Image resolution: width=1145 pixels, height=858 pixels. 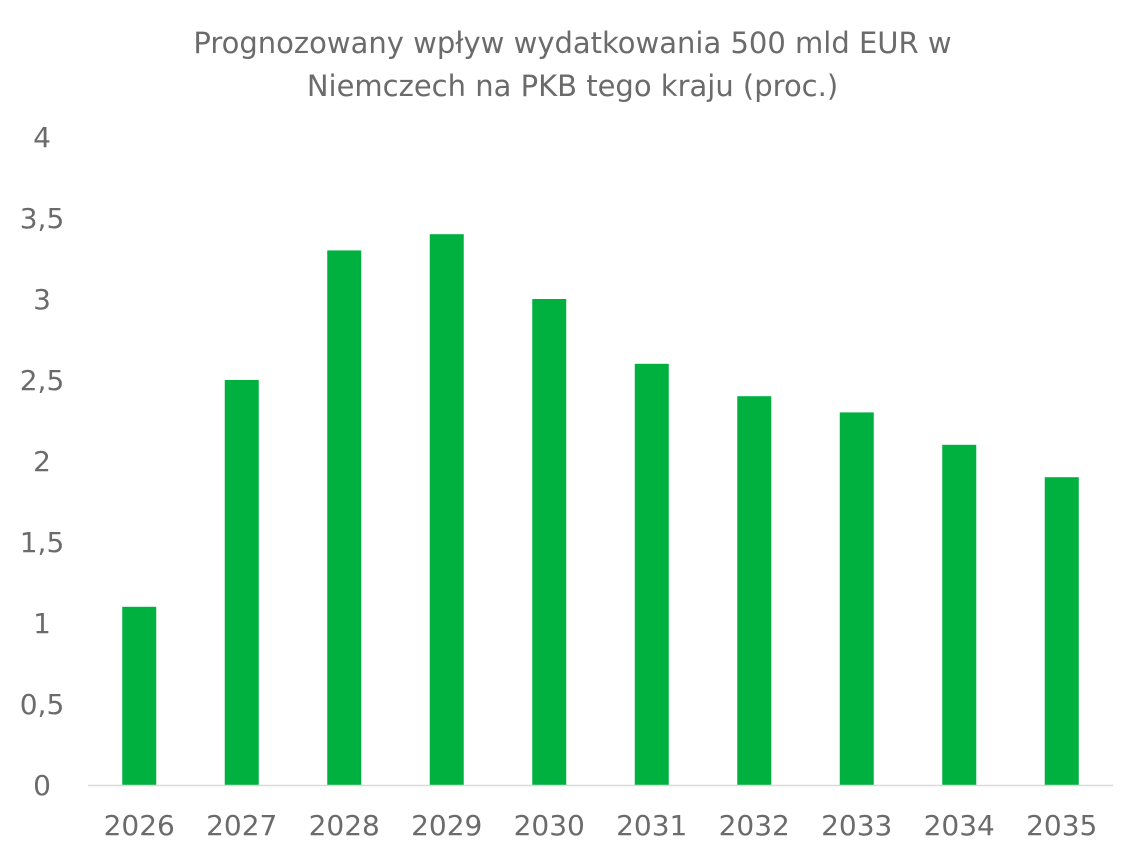 I want to click on bar-2029, so click(x=446, y=509).